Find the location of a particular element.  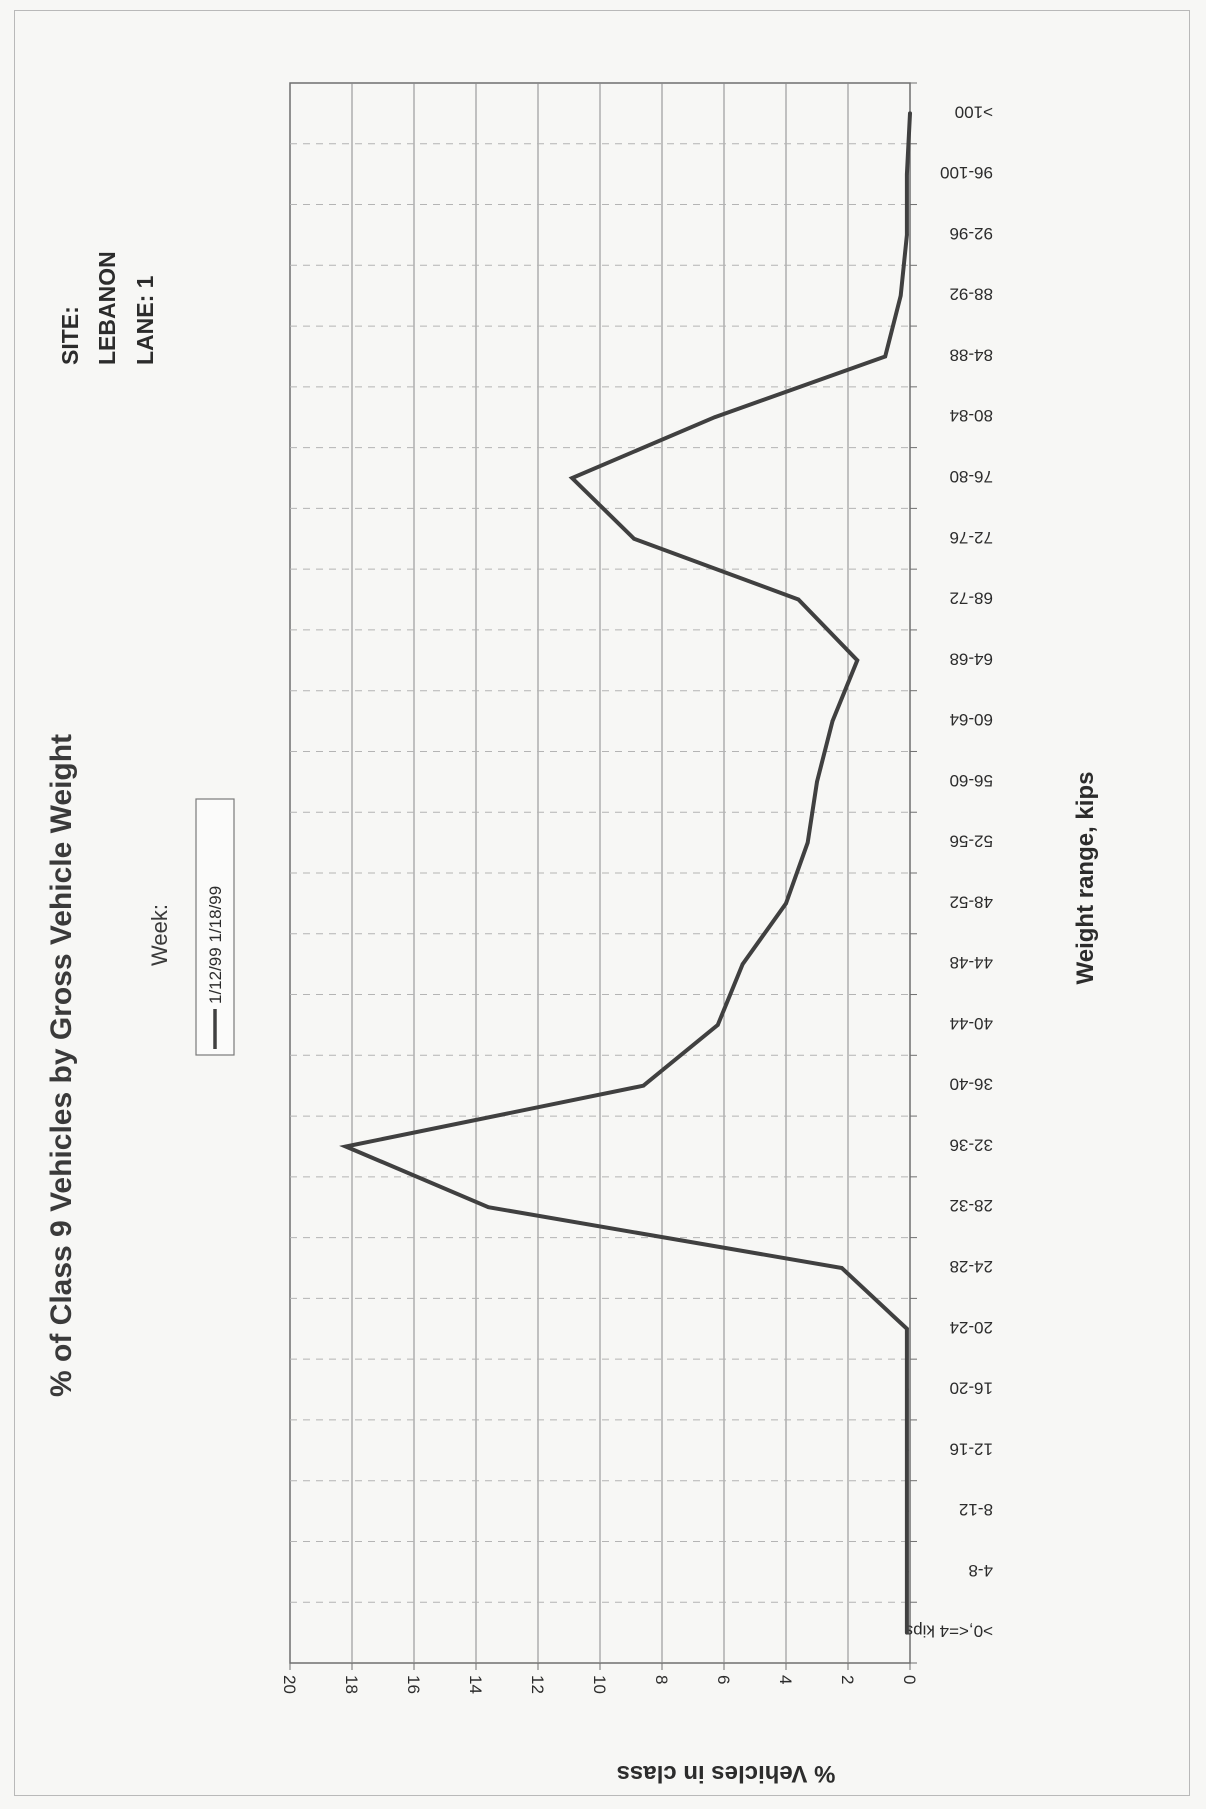

x-tick-label: 96-100 is located at coordinates (966, 172).